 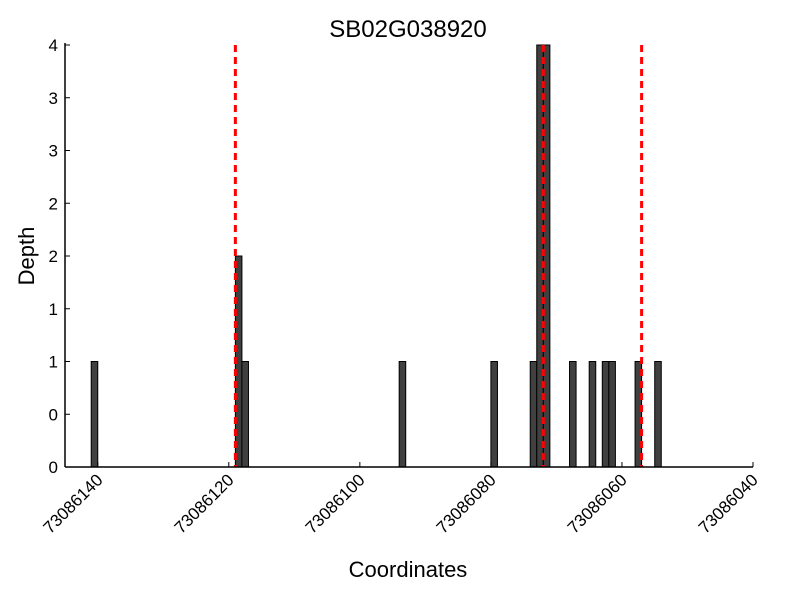 I want to click on y-tick-label-1: 0, so click(x=53, y=414).